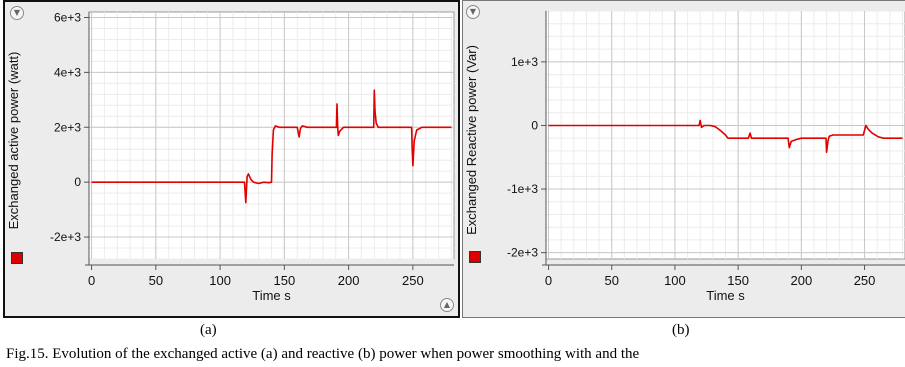  Describe the element at coordinates (67, 127) in the screenshot. I see `y-tick-label: 2e+3` at that location.